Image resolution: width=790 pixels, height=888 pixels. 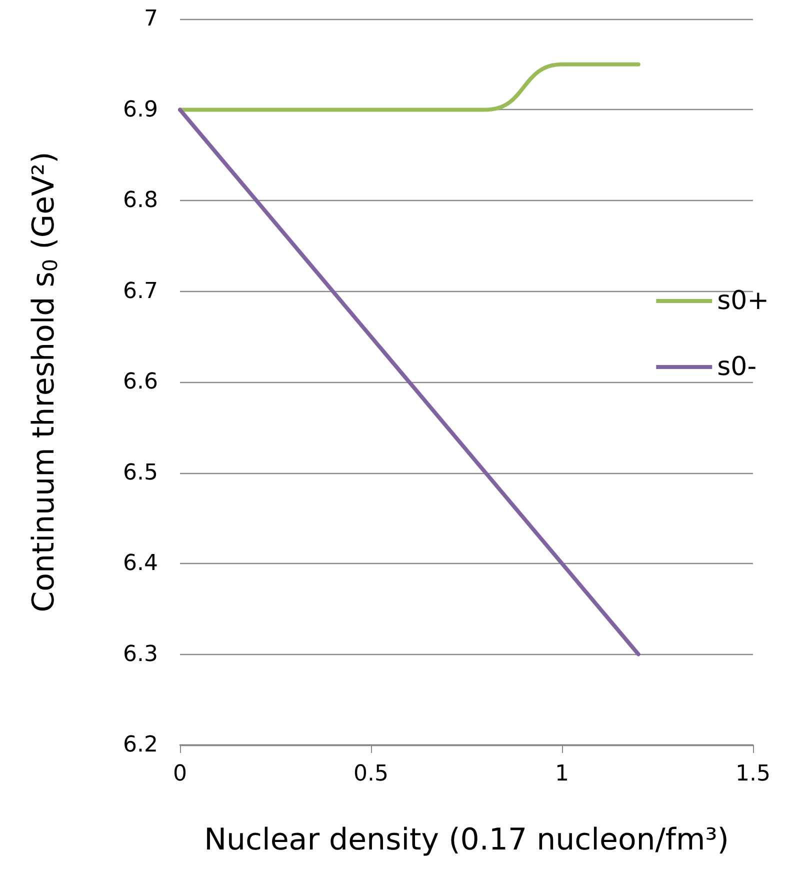 I want to click on y-tick-label: 6.5, so click(x=140, y=473).